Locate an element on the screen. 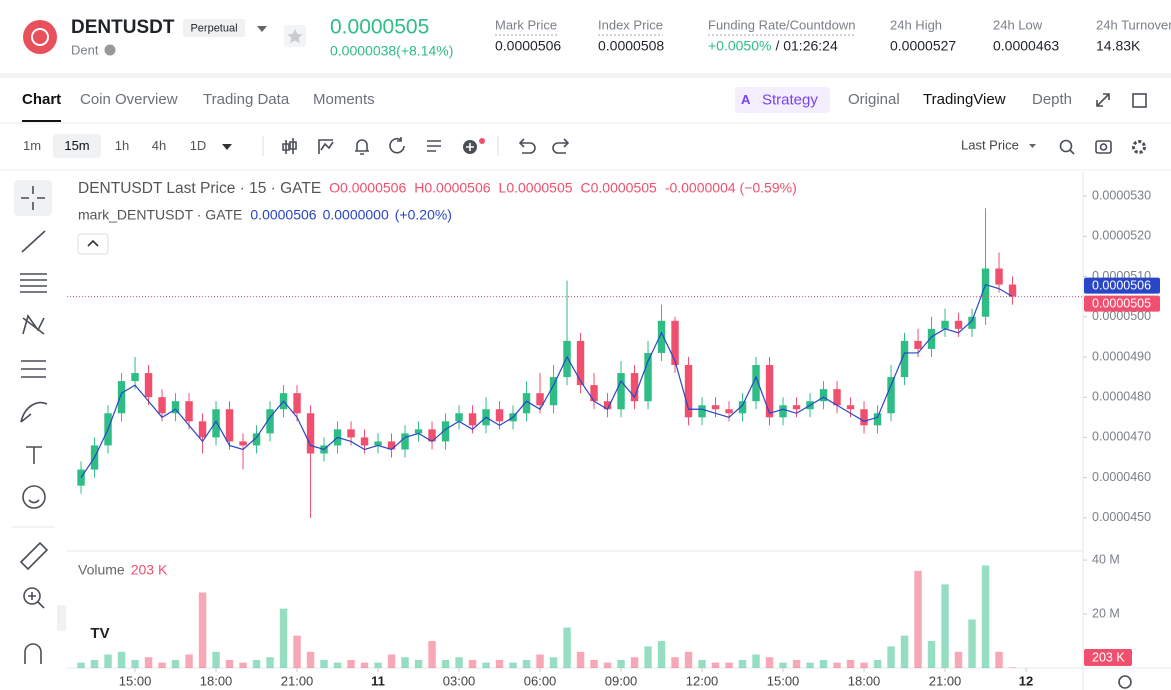 The image size is (1171, 690). ruler-tool is located at coordinates (34, 556).